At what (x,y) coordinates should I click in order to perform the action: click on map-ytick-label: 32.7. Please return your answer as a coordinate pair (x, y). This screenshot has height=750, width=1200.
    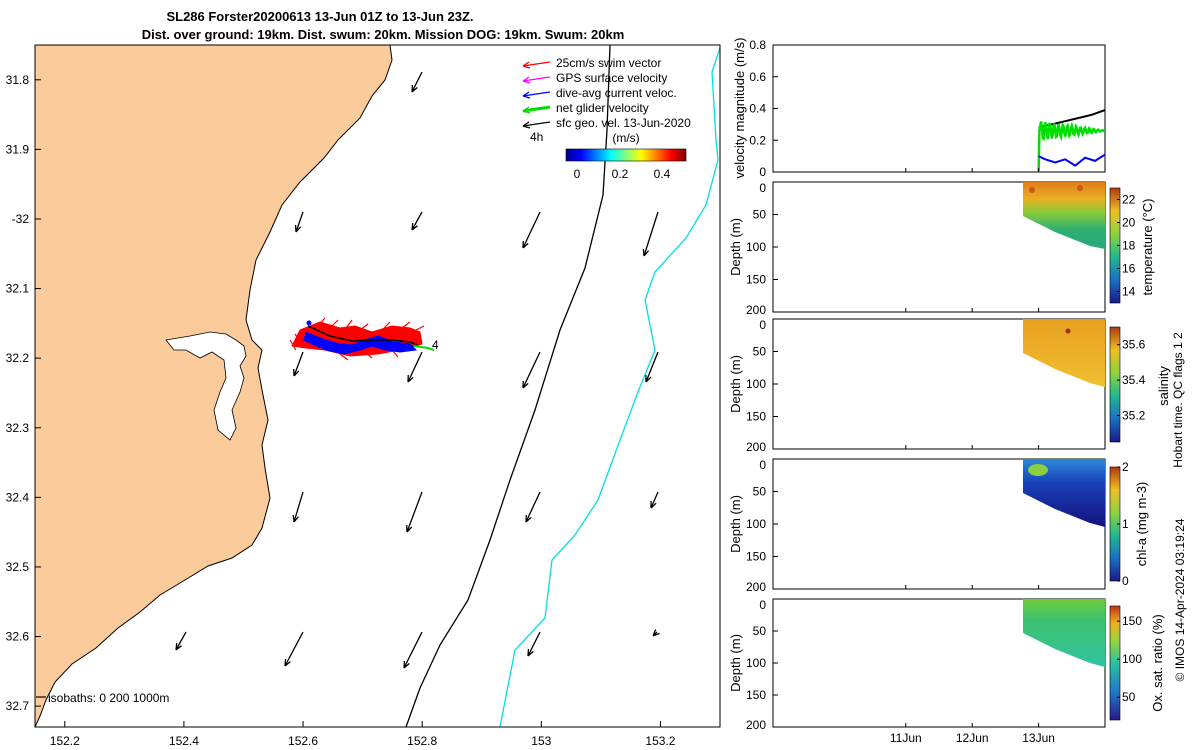
    Looking at the image, I should click on (18, 706).